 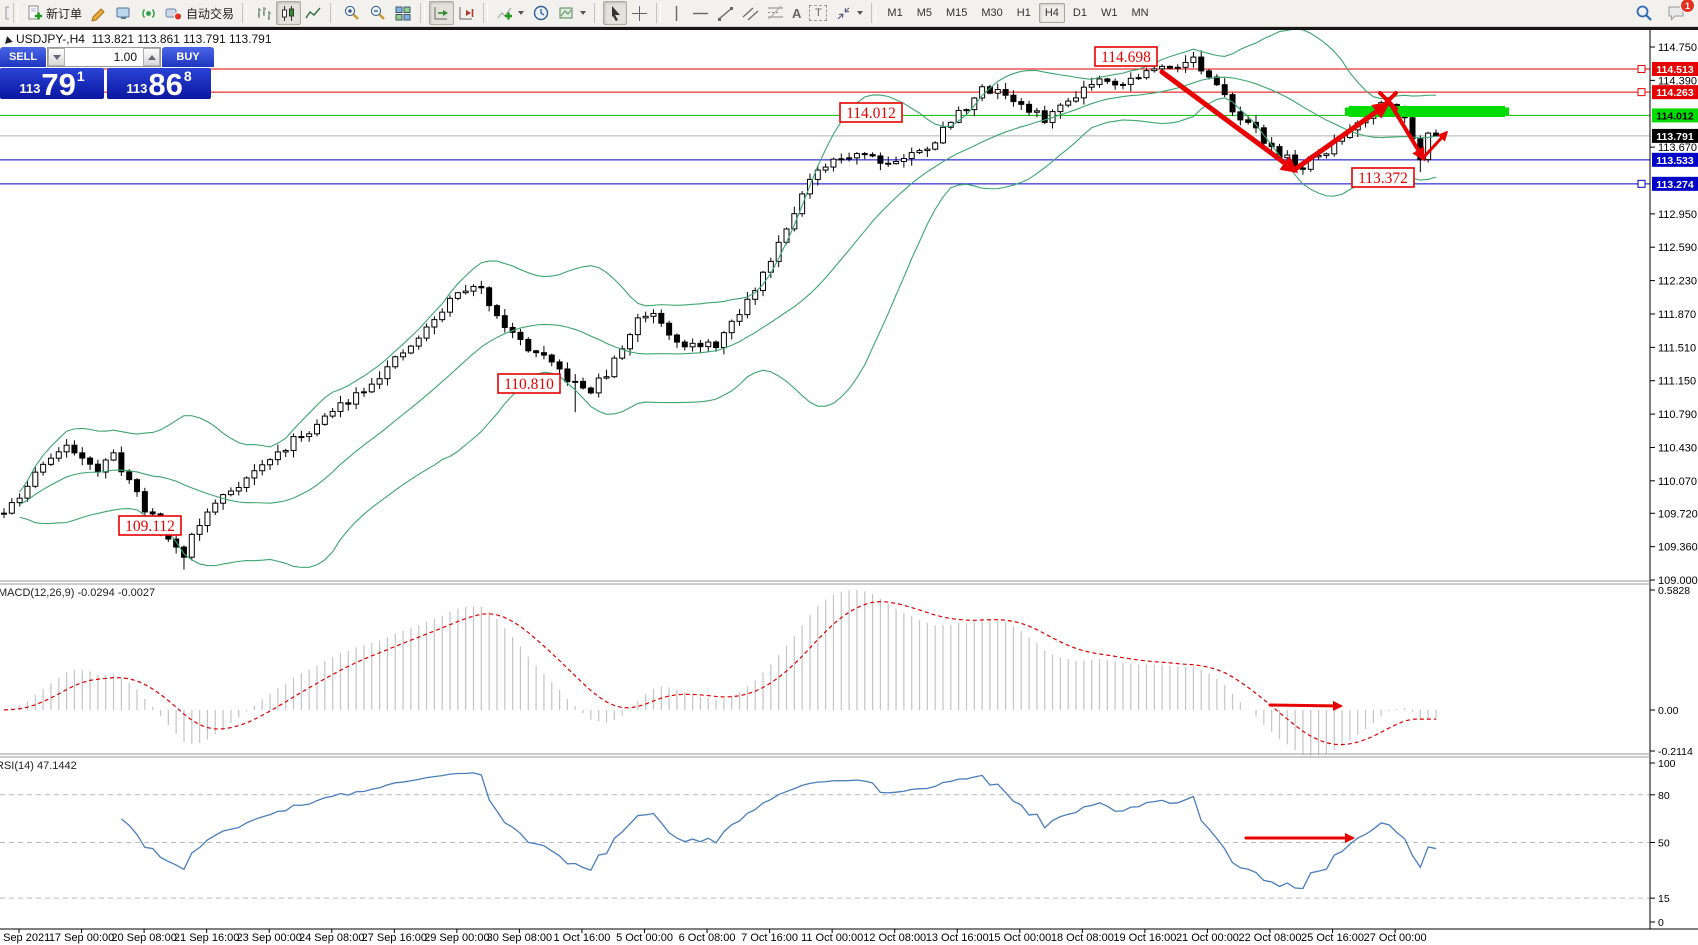 What do you see at coordinates (148, 13) in the screenshot?
I see `signals-button` at bounding box center [148, 13].